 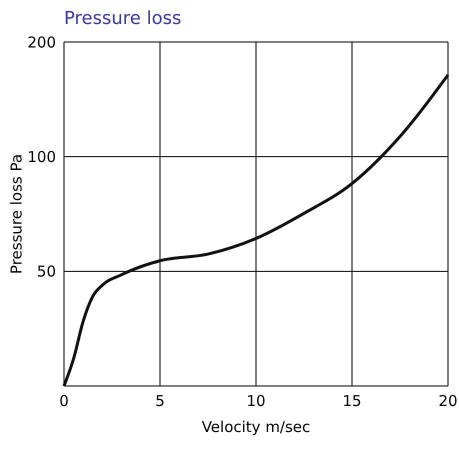 What do you see at coordinates (41, 42) in the screenshot?
I see `y-tick-label: 200` at bounding box center [41, 42].